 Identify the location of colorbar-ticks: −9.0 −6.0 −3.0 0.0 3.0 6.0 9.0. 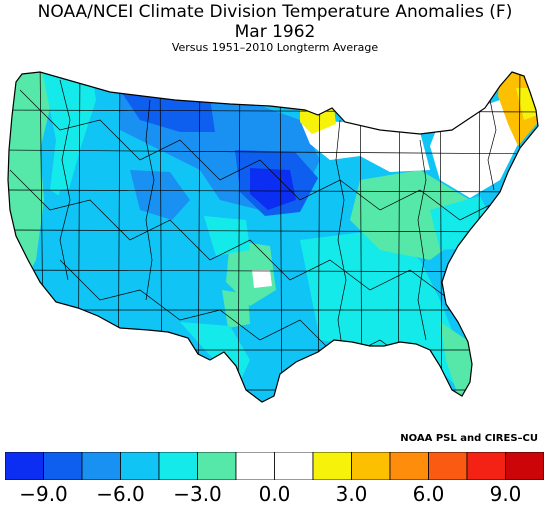
(275, 494).